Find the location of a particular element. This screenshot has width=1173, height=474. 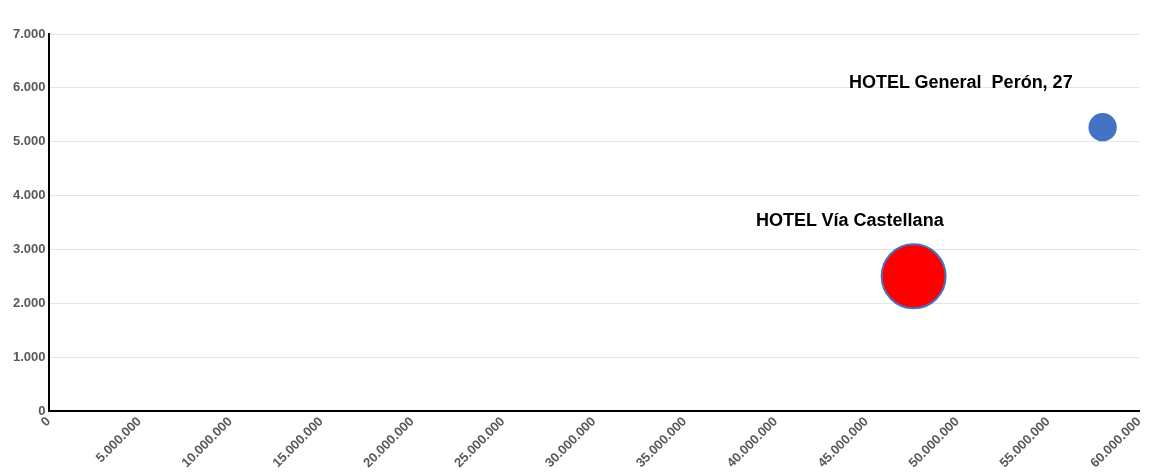

y-tick-label: 1.000 is located at coordinates (29, 356).